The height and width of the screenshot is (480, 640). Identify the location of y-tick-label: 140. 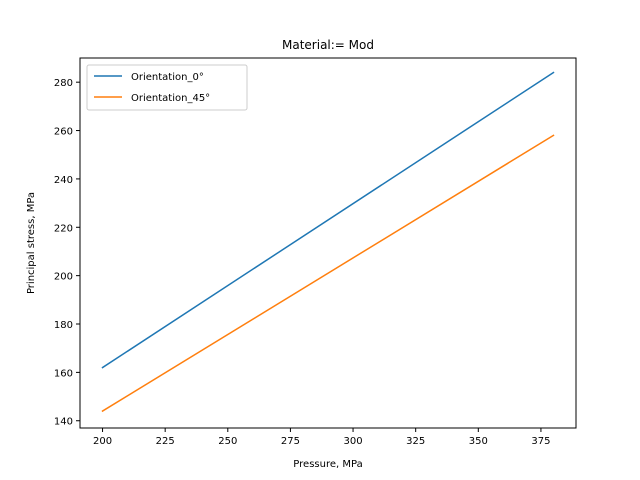
(63, 422).